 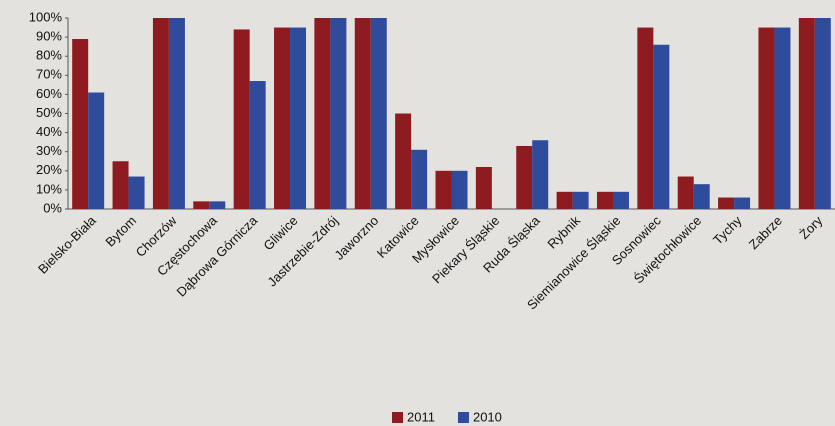 What do you see at coordinates (52, 207) in the screenshot?
I see `y-tick-label: 0%` at bounding box center [52, 207].